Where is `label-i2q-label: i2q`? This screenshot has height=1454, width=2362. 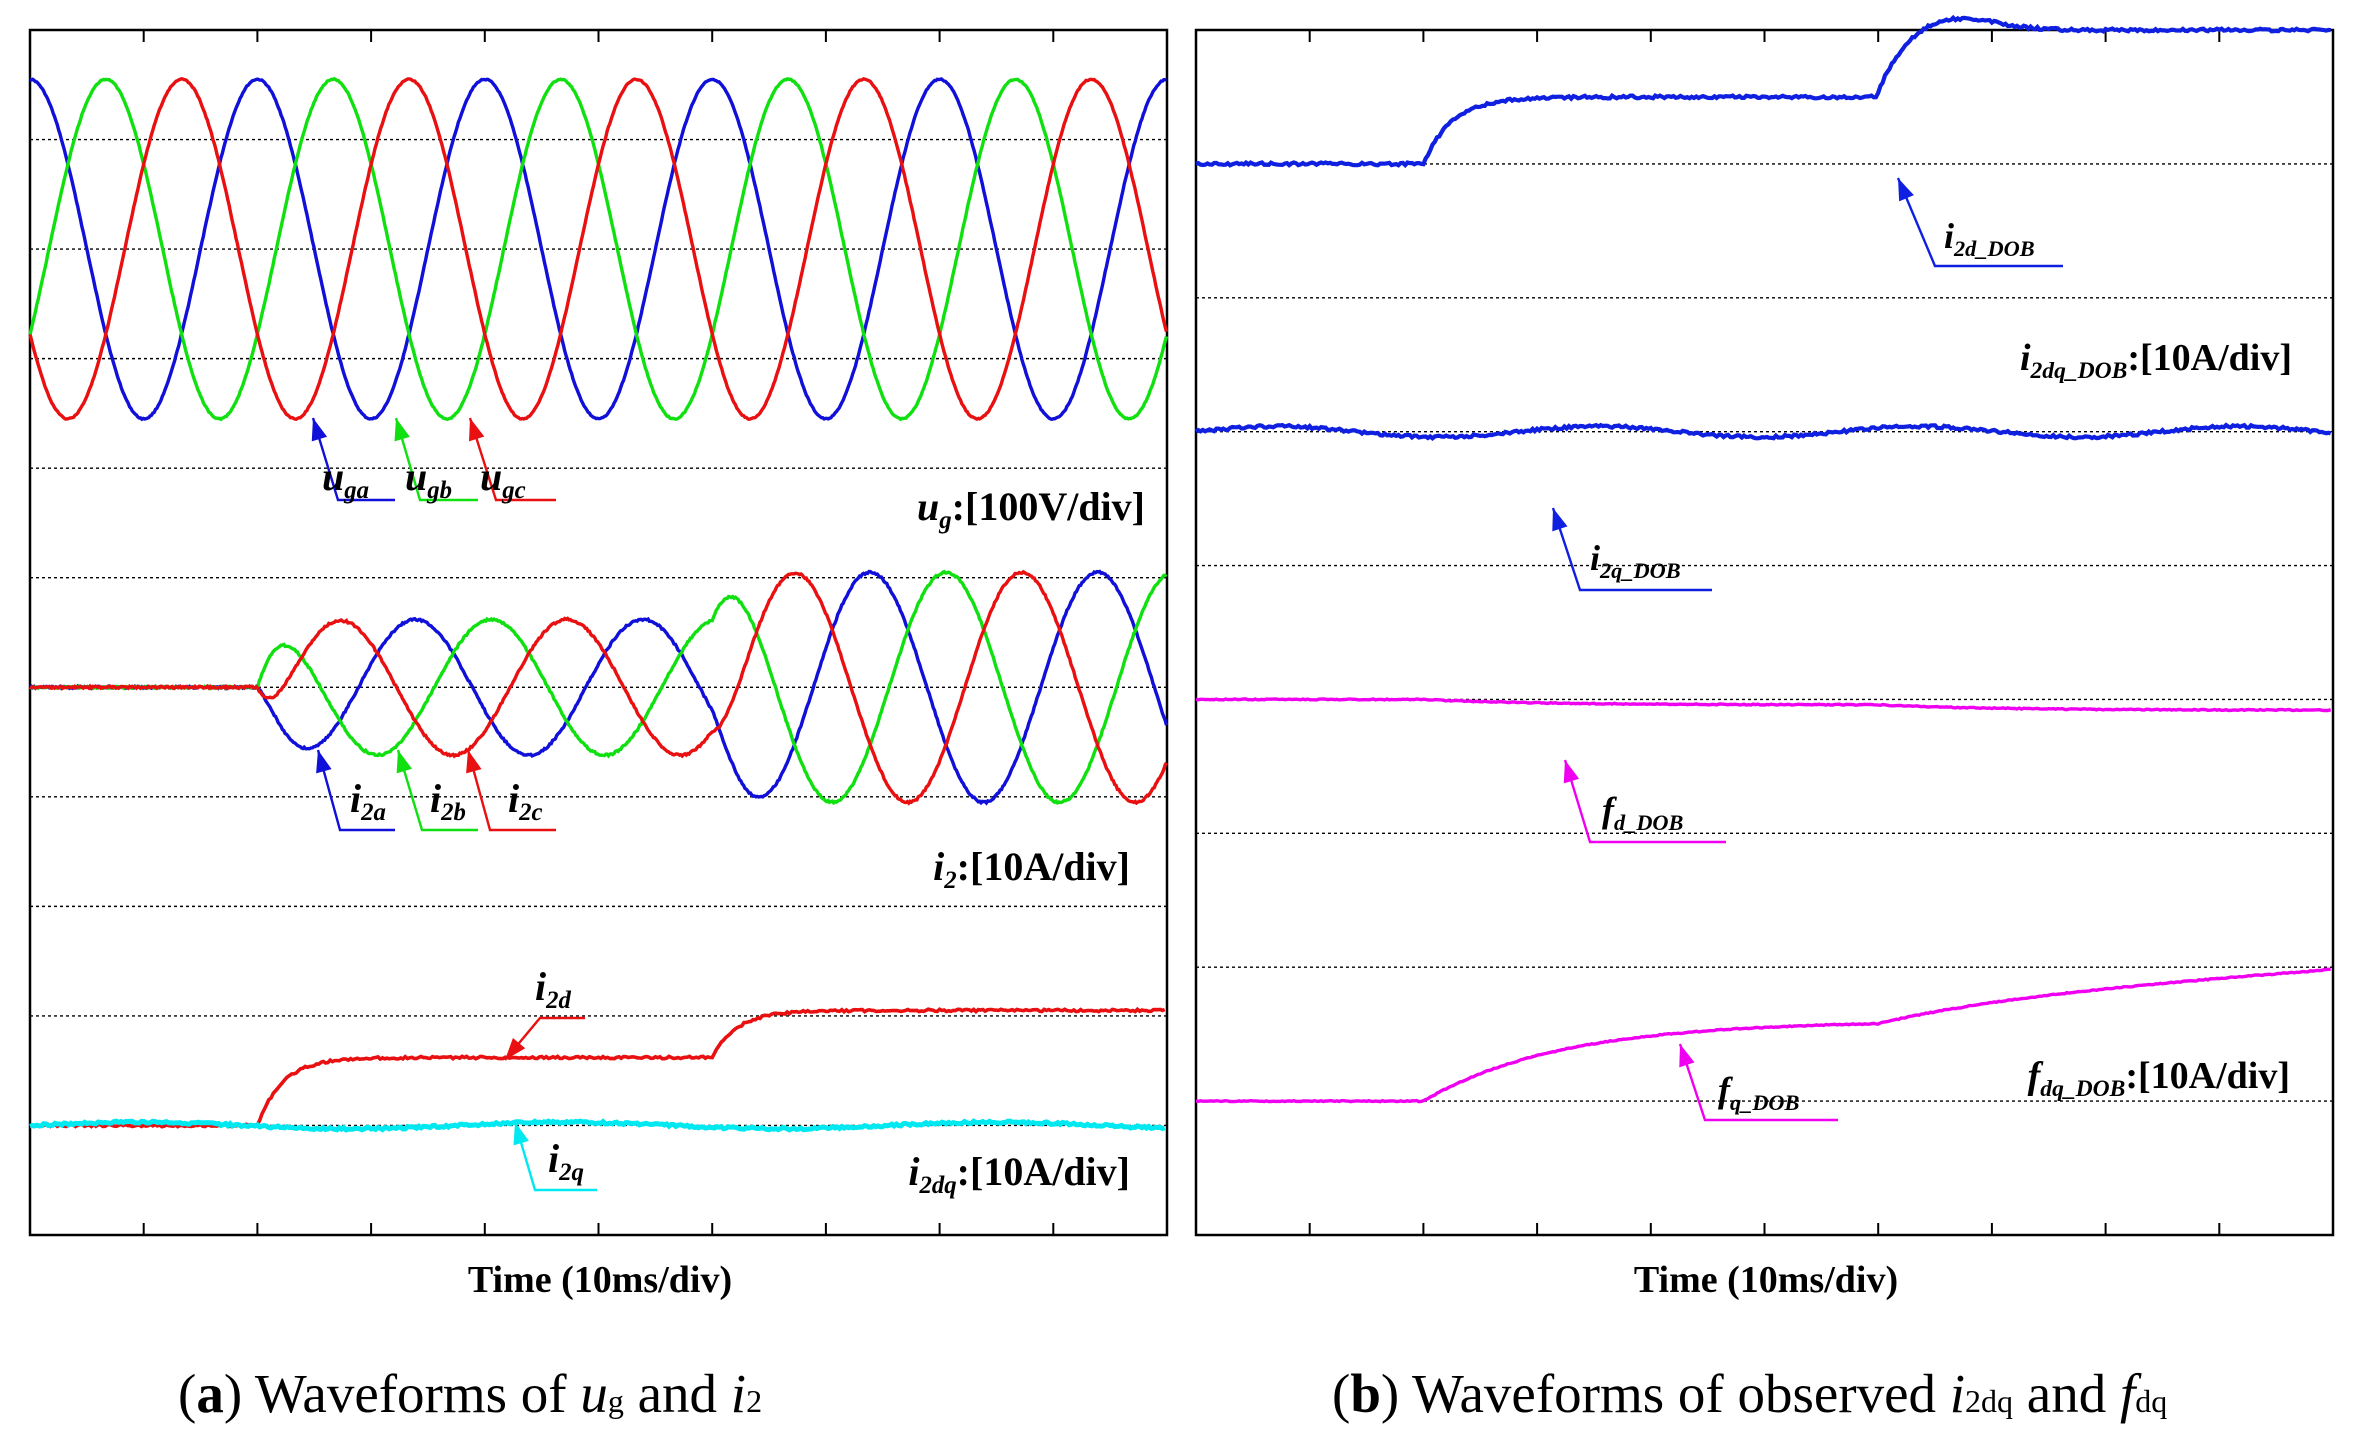 label-i2q-label: i2q is located at coordinates (566, 1161).